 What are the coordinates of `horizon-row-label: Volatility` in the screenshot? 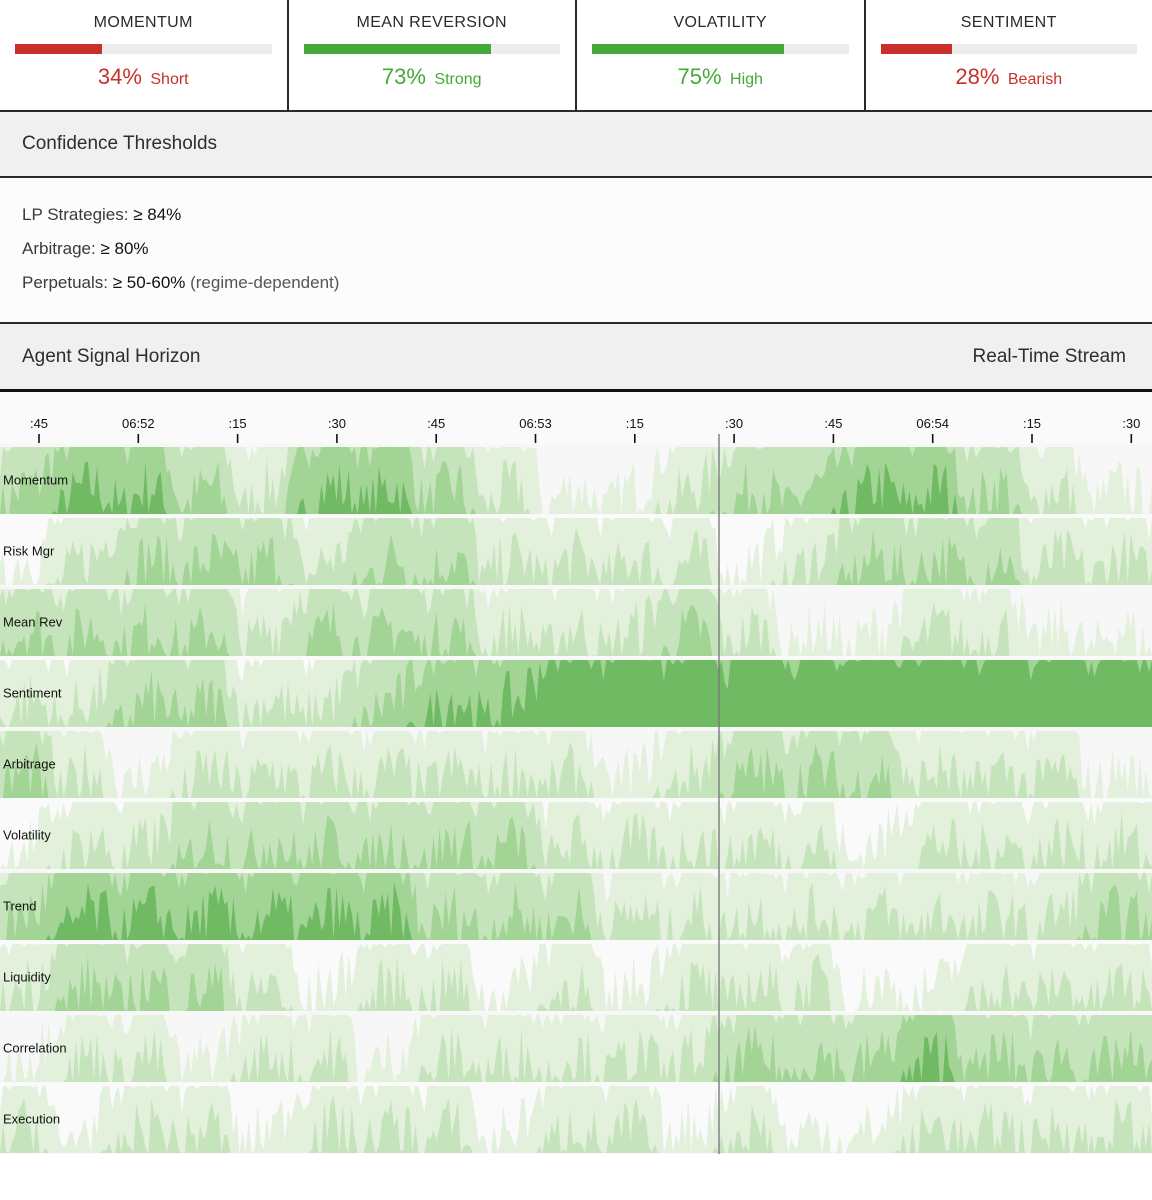 It's located at (27, 835).